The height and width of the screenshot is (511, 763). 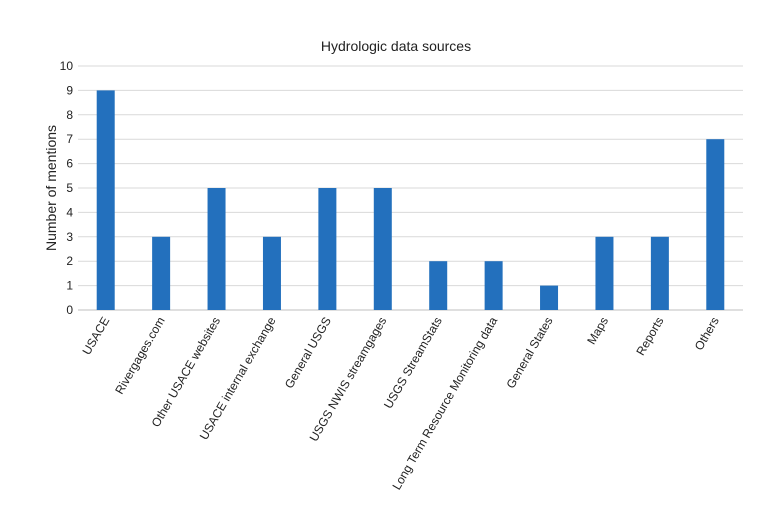 I want to click on y-axis-title: Number of mentions, so click(x=51, y=188).